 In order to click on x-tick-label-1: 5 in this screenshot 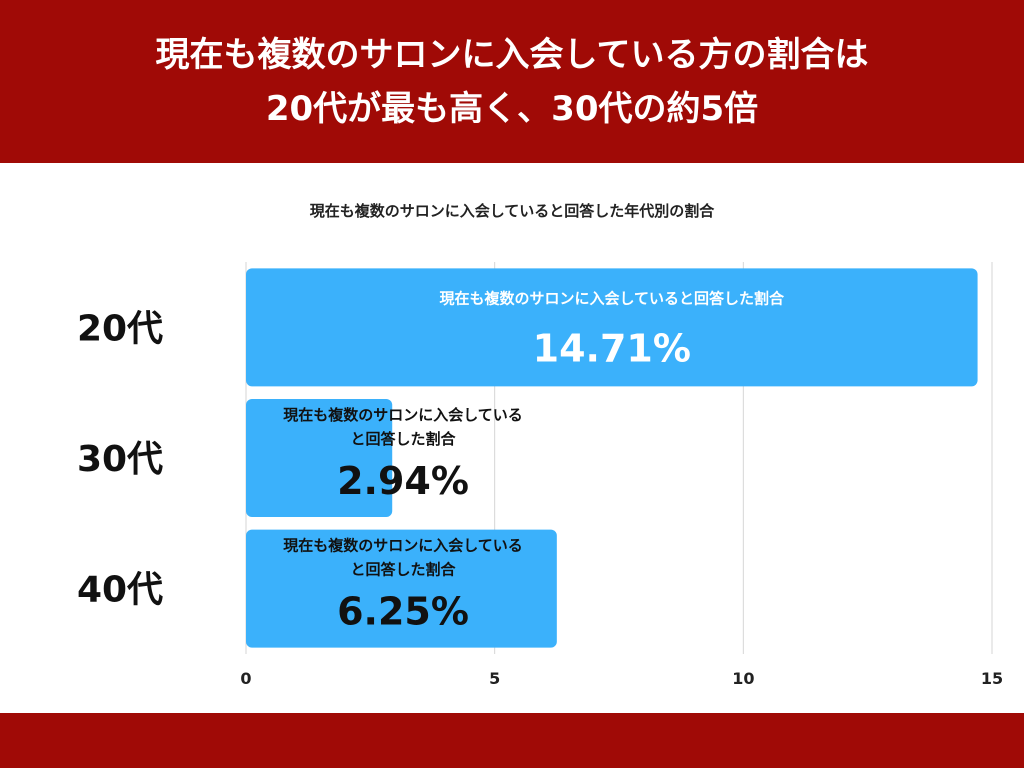, I will do `click(494, 678)`.